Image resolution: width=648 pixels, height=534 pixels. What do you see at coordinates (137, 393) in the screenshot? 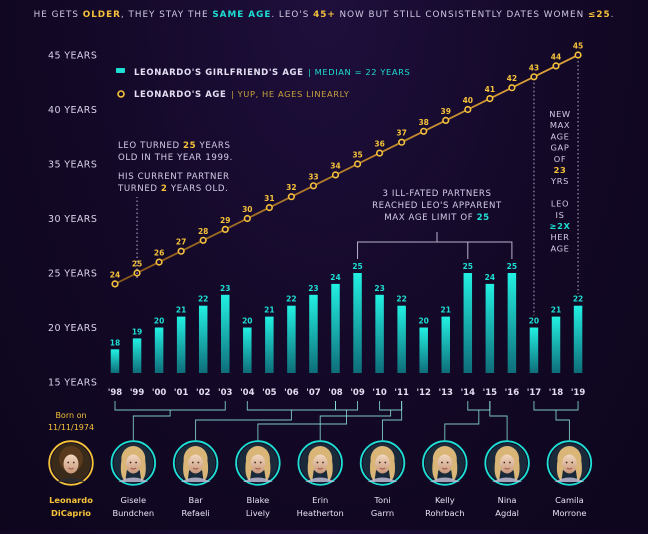
I see `x-tick-label: '99` at bounding box center [137, 393].